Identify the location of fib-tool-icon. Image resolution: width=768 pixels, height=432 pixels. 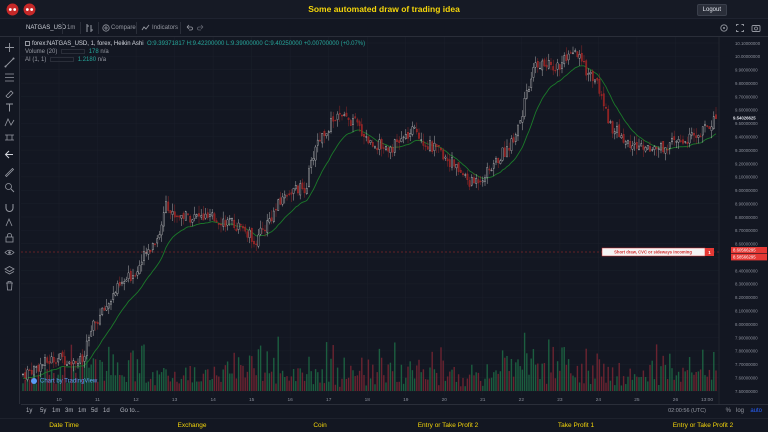
(9, 77).